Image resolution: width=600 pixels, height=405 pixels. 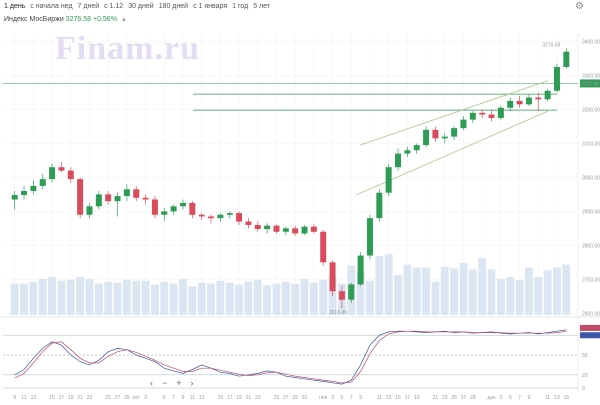 What do you see at coordinates (591, 144) in the screenshot?
I see `y-tick-label: 3100.00` at bounding box center [591, 144].